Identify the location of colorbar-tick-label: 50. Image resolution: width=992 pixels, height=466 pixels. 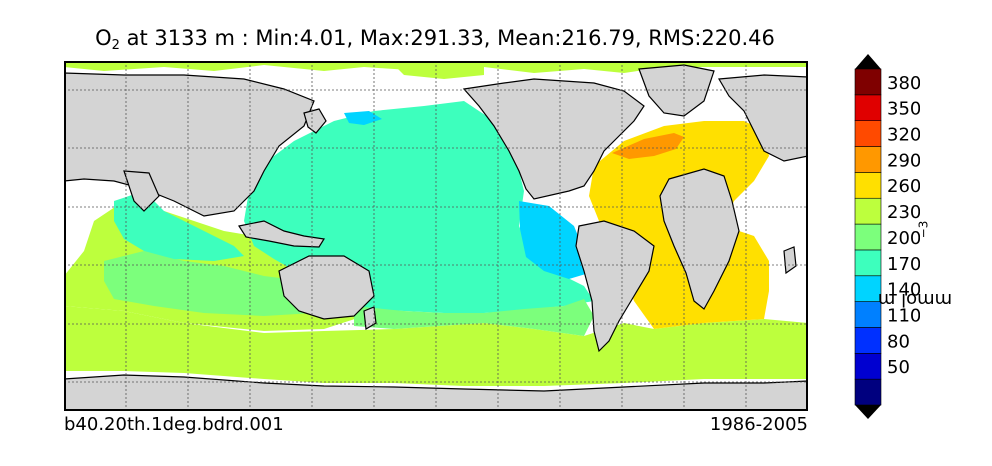
(898, 367).